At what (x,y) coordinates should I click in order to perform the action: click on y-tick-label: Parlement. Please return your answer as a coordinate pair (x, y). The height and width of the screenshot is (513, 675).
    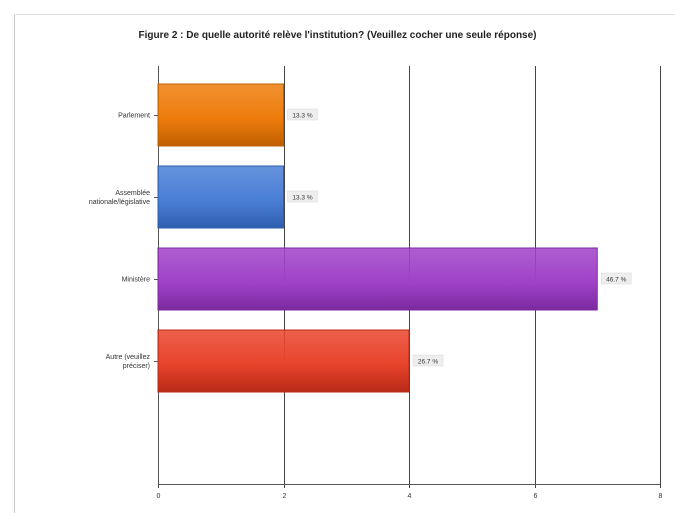
    Looking at the image, I should click on (134, 116).